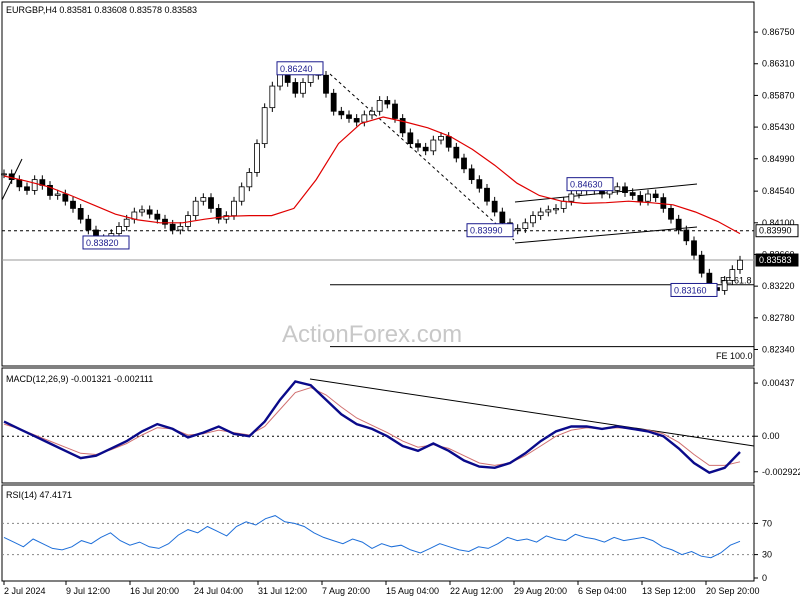 The width and height of the screenshot is (800, 600). Describe the element at coordinates (602, 591) in the screenshot. I see `x-tick-label: 6 Sep 04:00` at that location.